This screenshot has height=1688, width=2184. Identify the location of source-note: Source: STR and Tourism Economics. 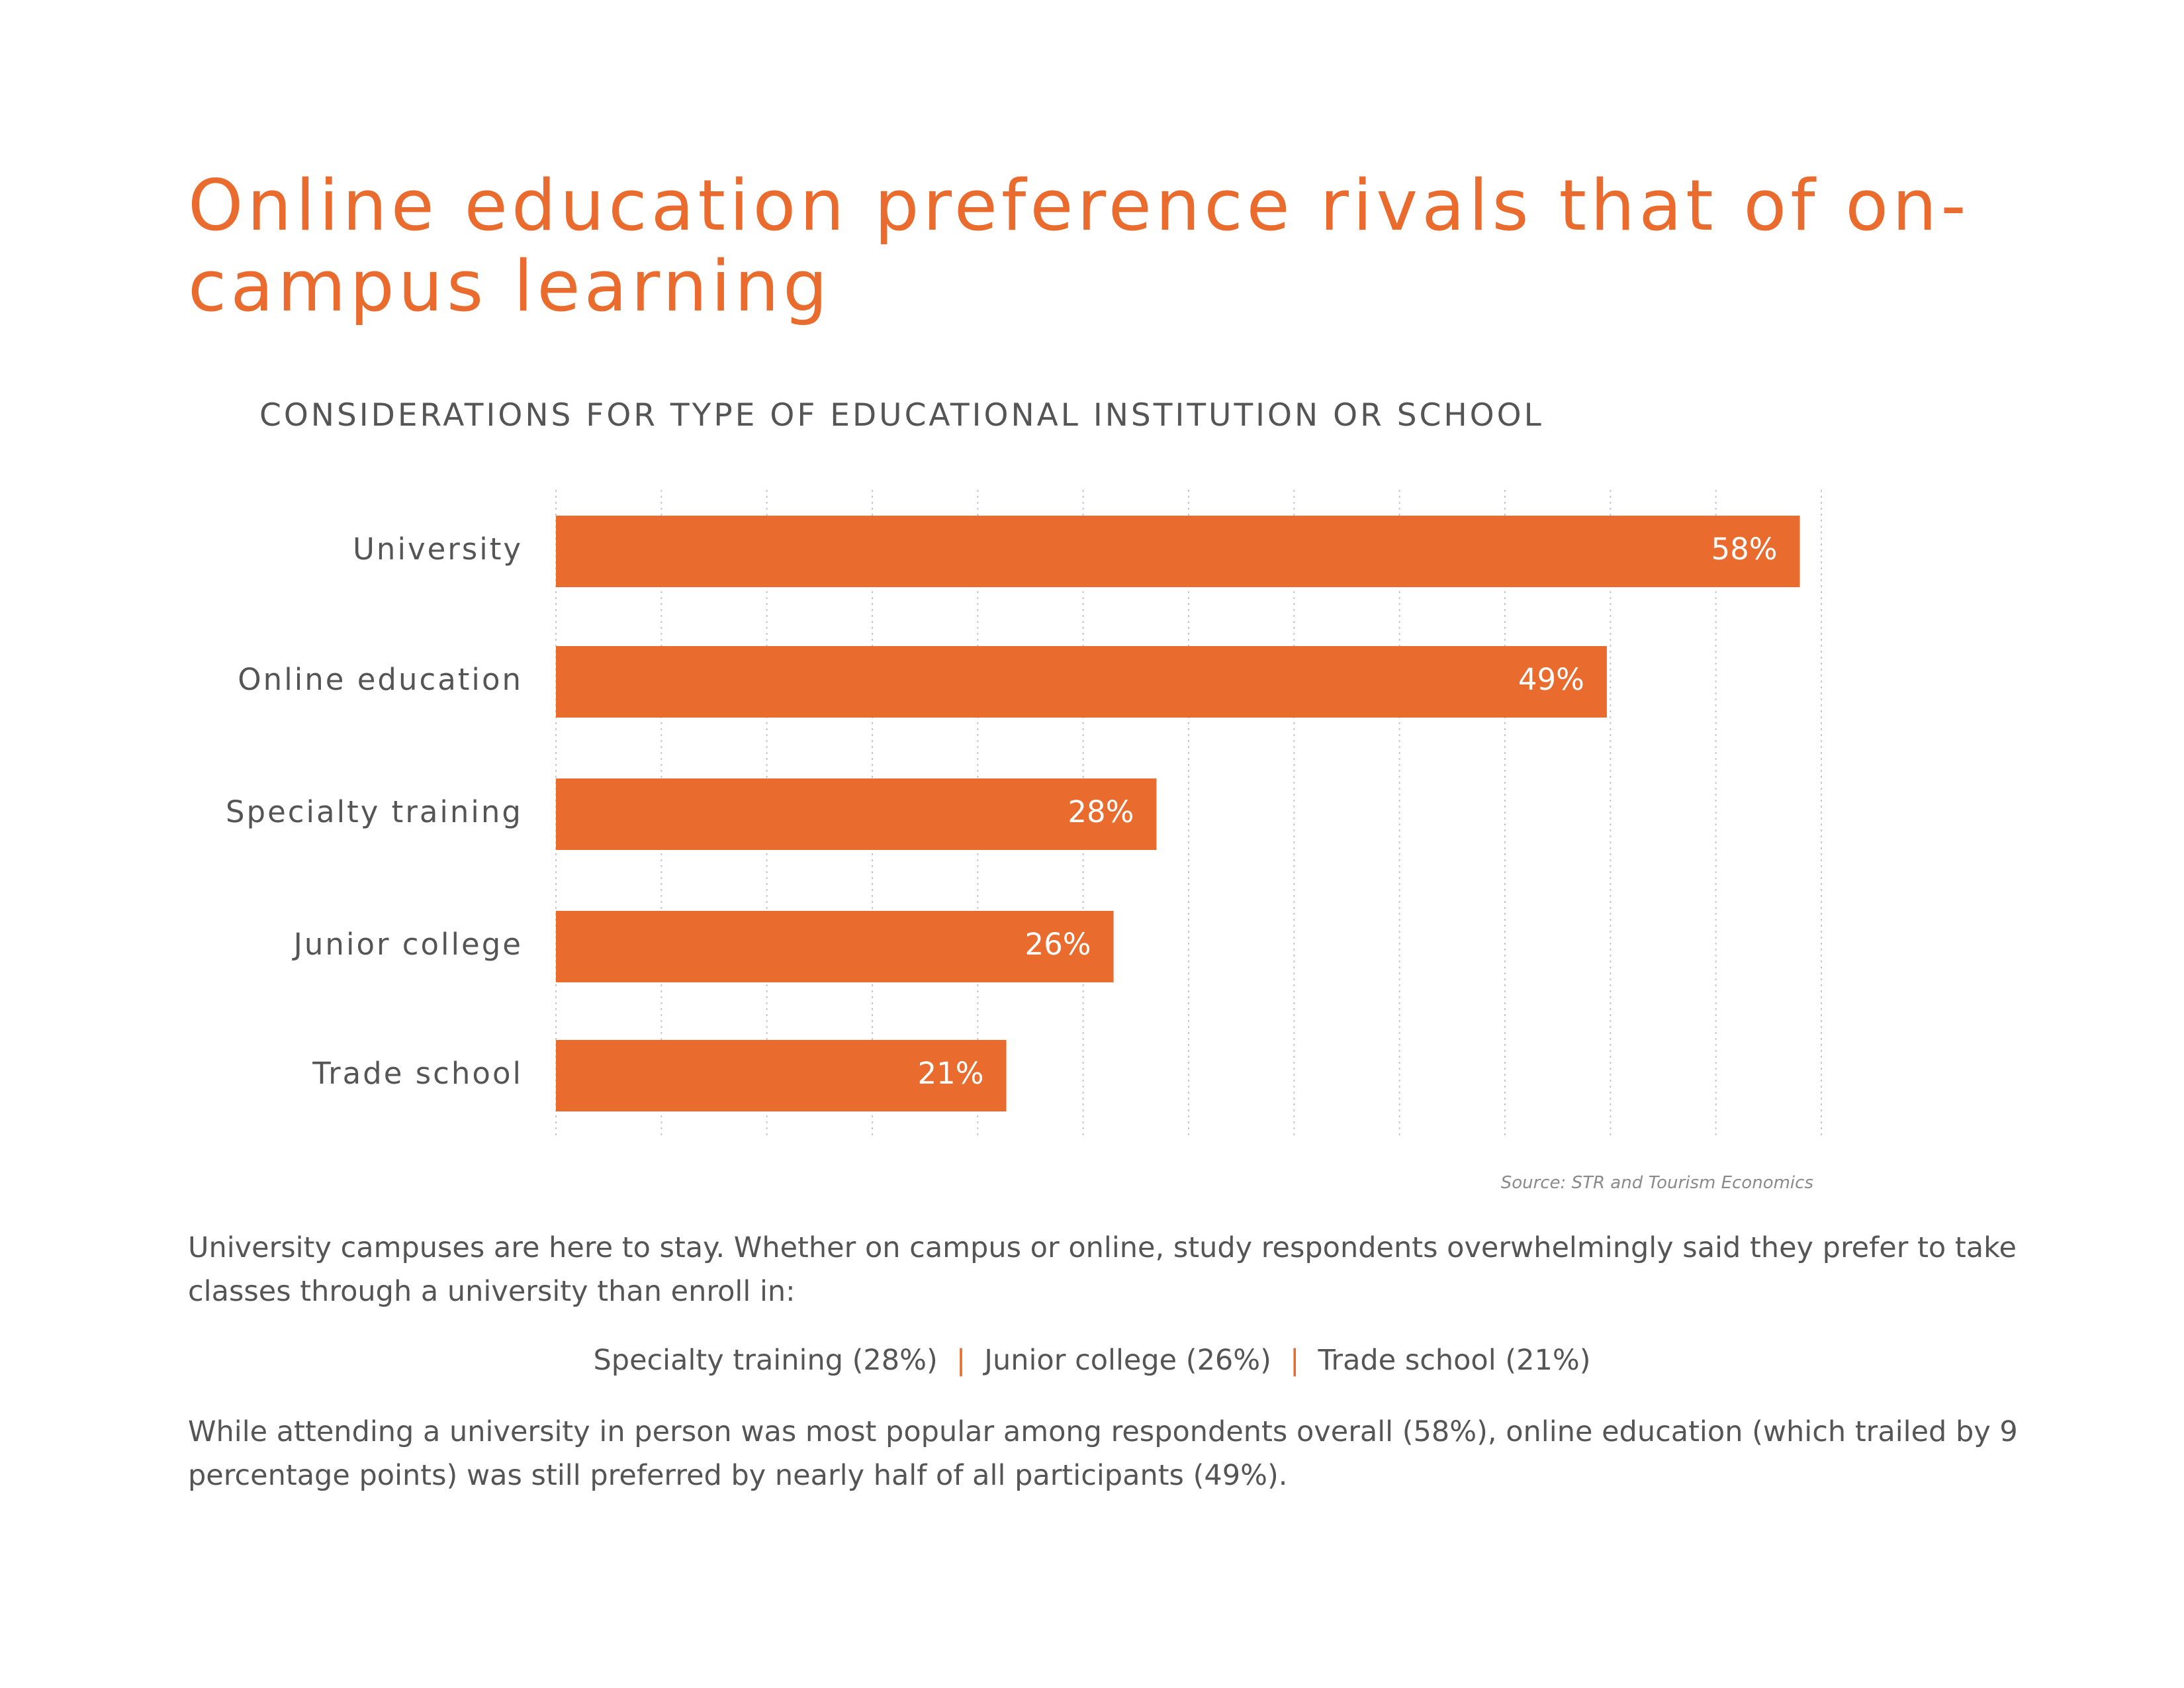
(1656, 1183).